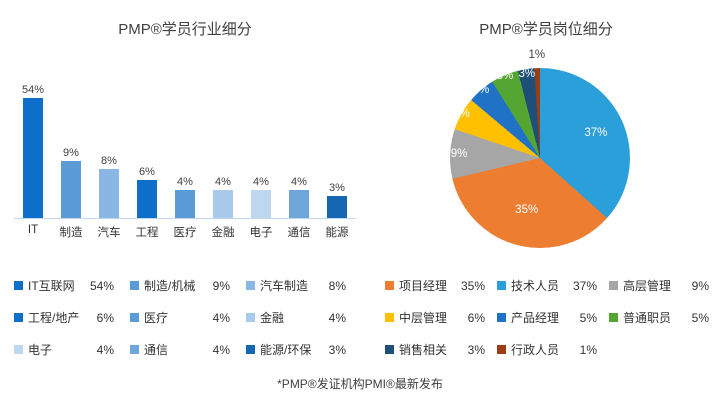  What do you see at coordinates (360, 384) in the screenshot?
I see `footer-note: *PMP®发证机构PMI®最新发布` at bounding box center [360, 384].